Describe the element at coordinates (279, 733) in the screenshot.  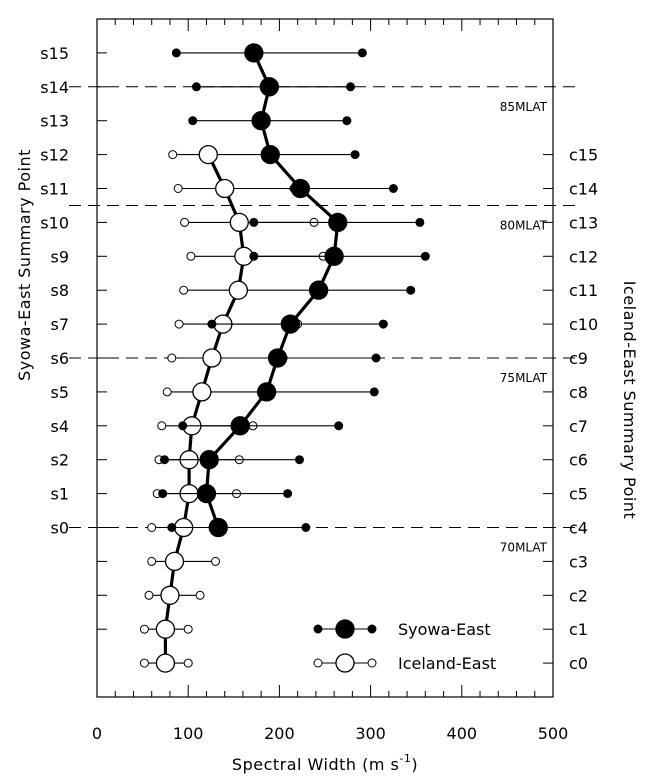
I see `x-tick-label: 200` at that location.